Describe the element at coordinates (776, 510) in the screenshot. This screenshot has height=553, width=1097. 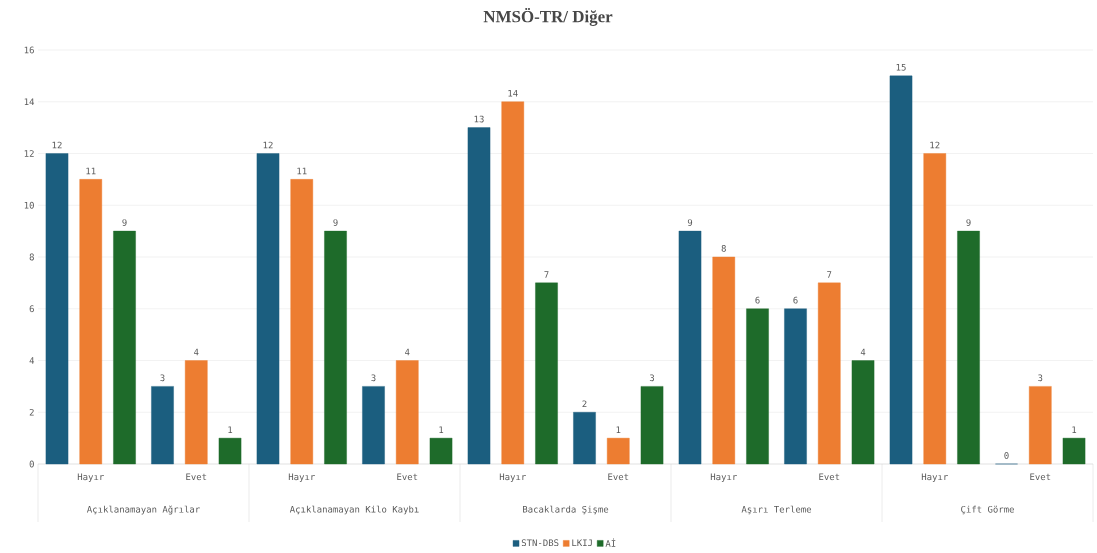
I see `text: Aşırı Terleme` at that location.